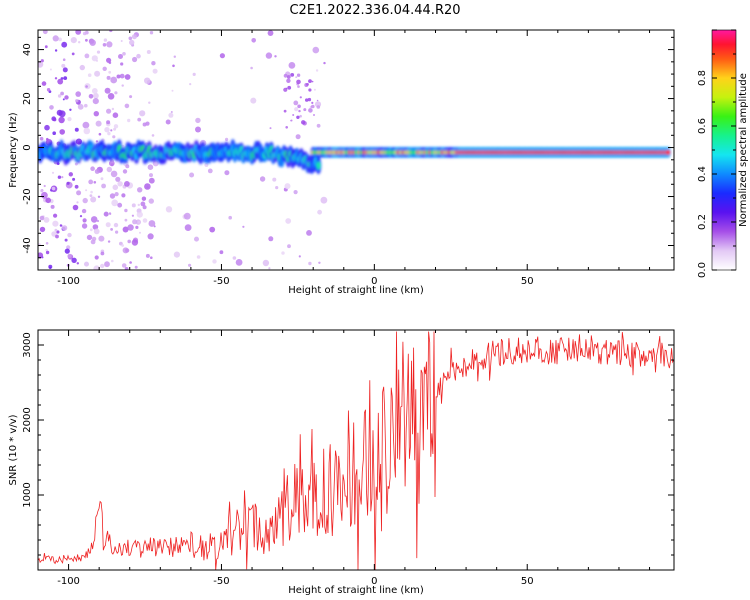 The height and width of the screenshot is (600, 750). I want to click on colorbar-gradient, so click(724, 150).